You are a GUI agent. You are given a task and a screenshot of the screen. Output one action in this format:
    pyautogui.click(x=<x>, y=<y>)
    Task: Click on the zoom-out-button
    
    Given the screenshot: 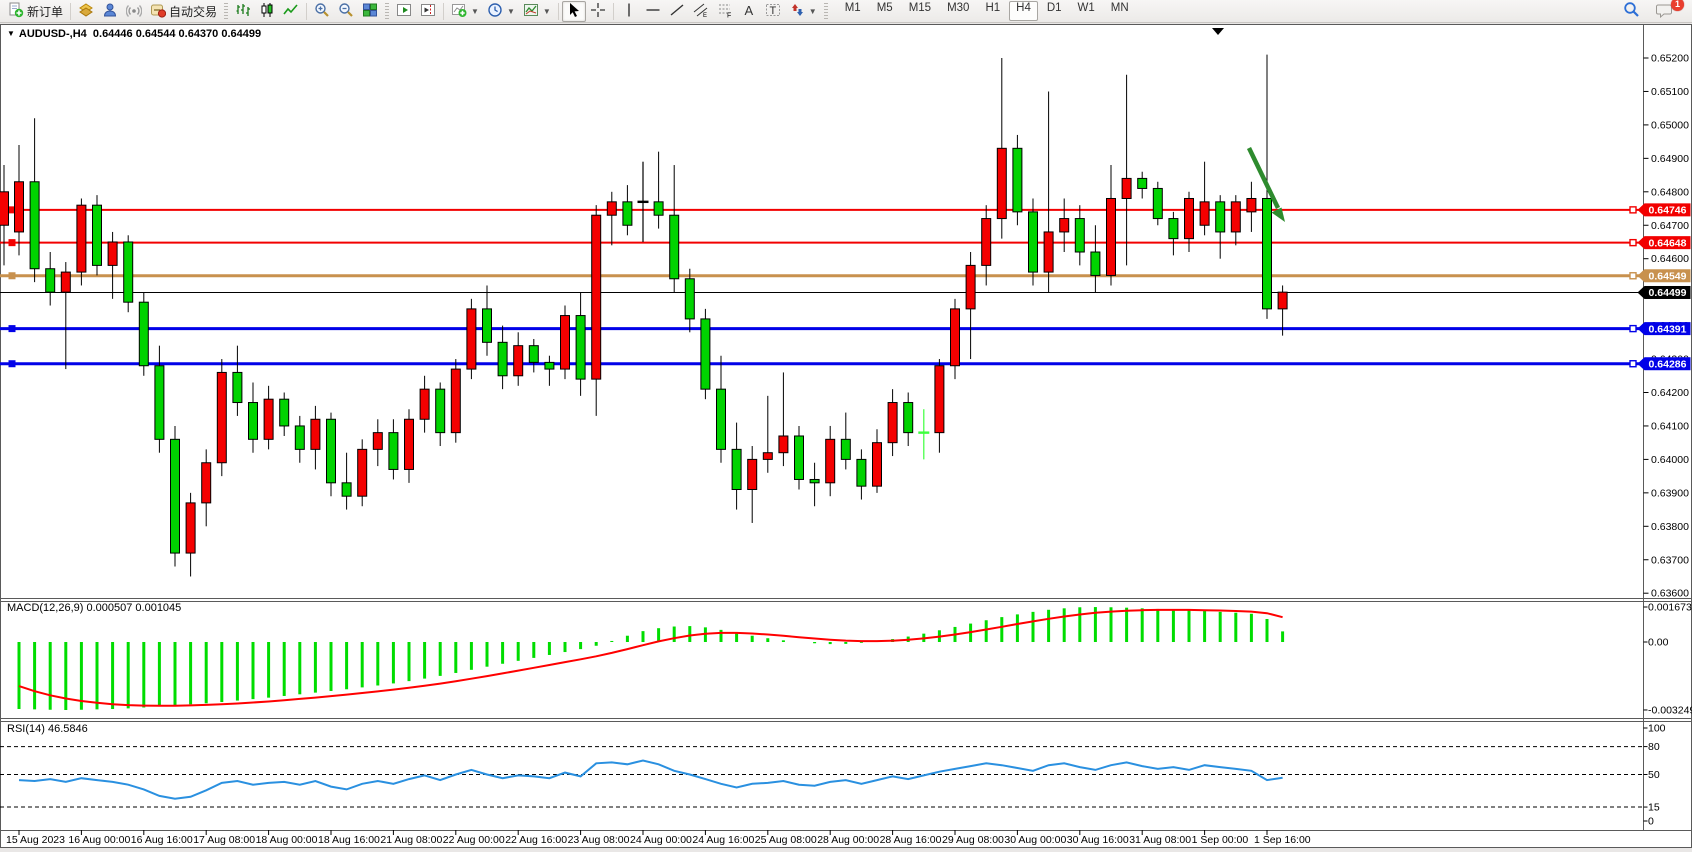 What is the action you would take?
    pyautogui.click(x=346, y=11)
    